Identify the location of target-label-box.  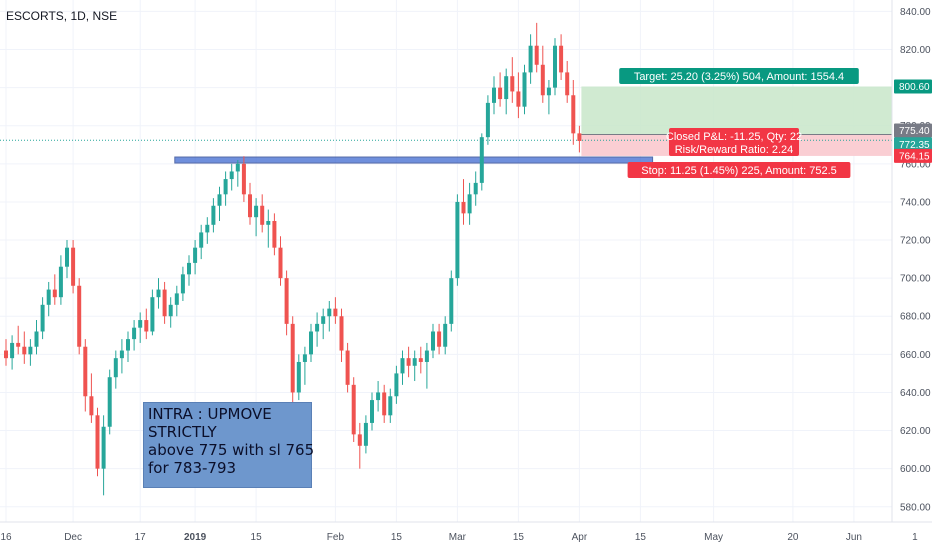
(739, 76).